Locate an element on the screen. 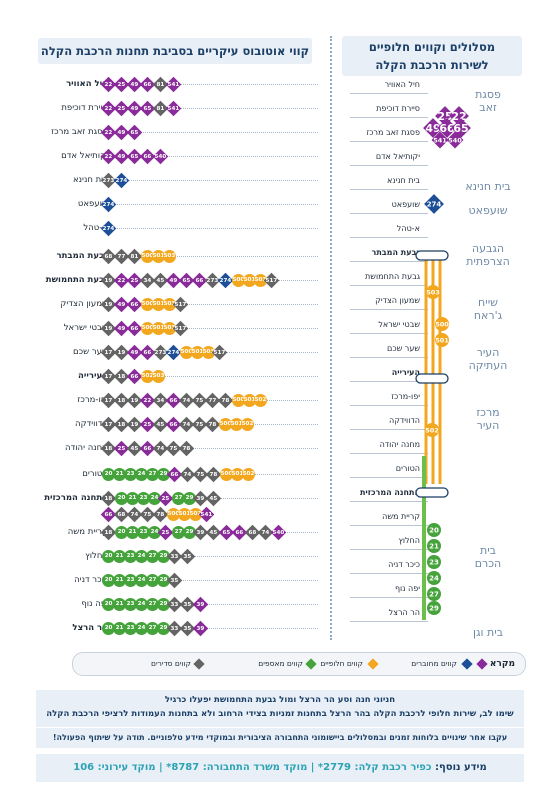 The height and width of the screenshot is (796, 552). station-row: שועפאט 274 is located at coordinates (177, 204).